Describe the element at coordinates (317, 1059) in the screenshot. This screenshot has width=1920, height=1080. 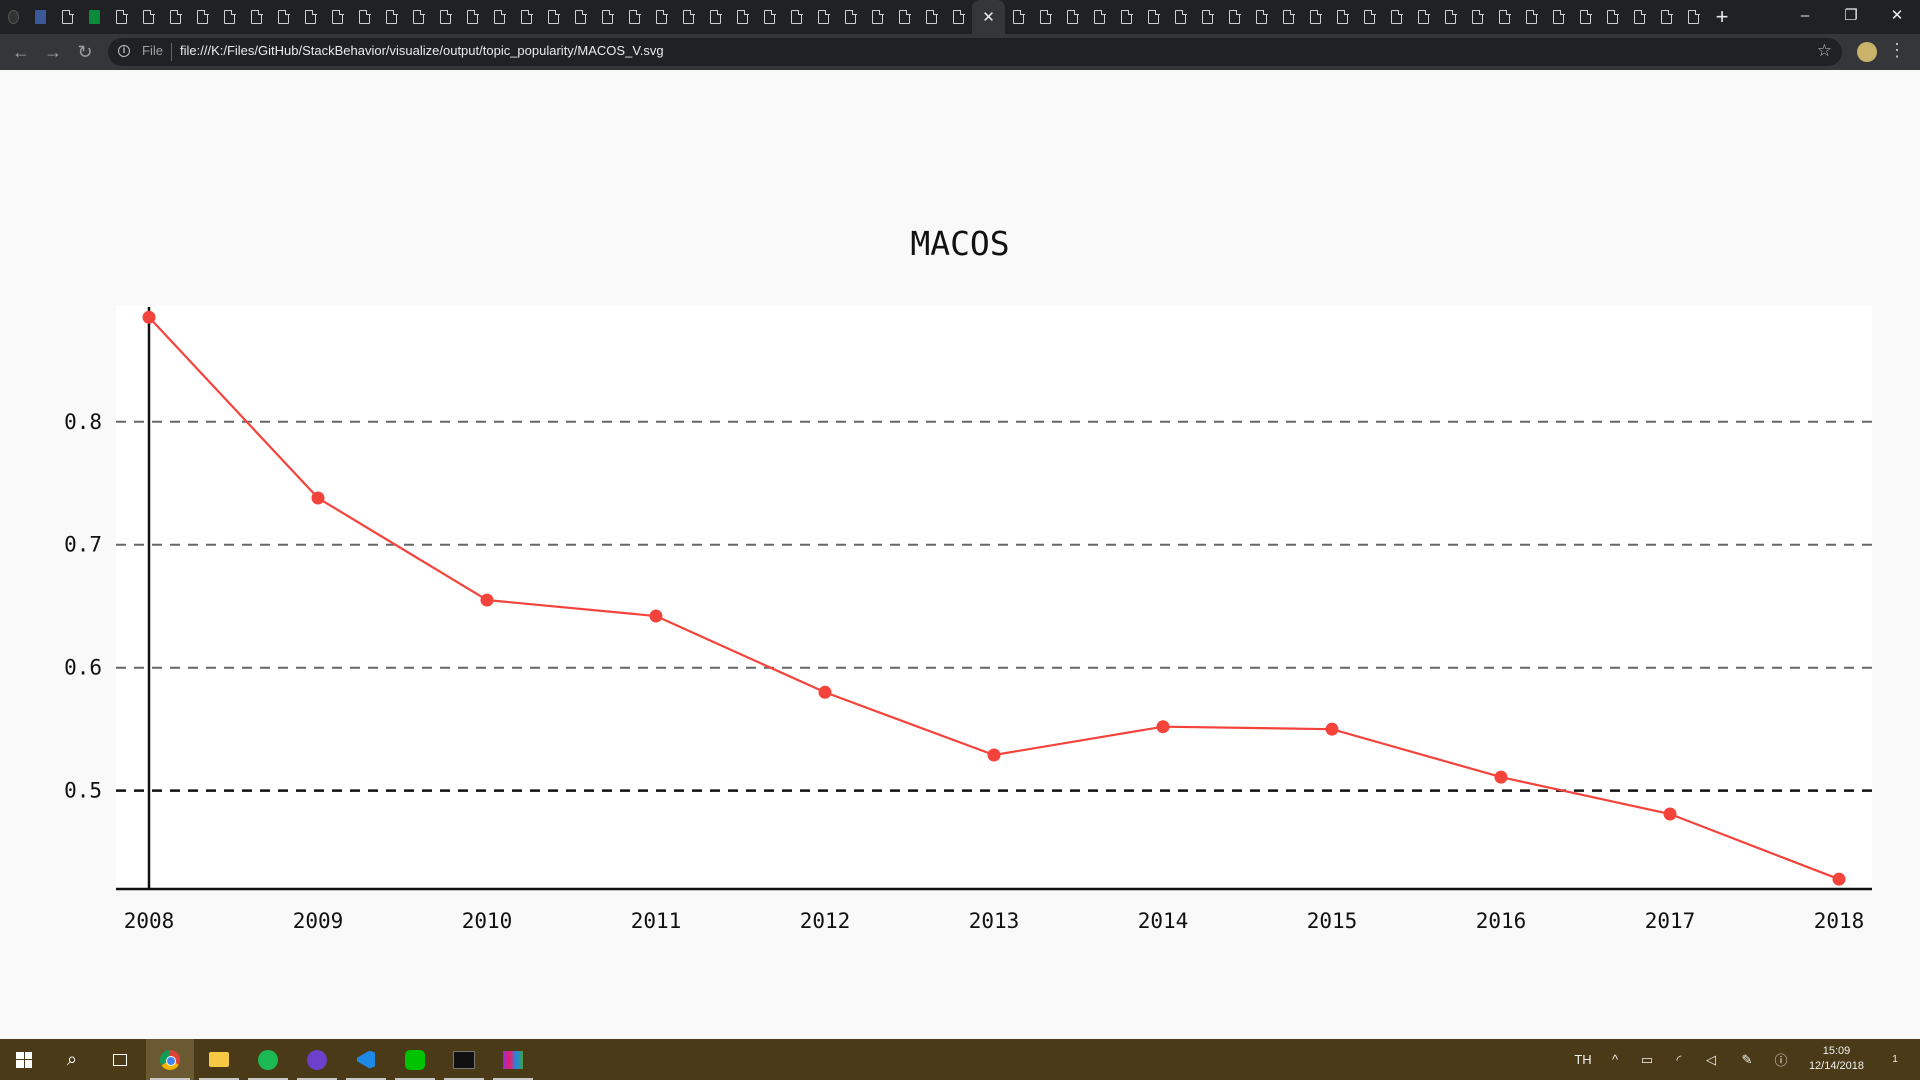
I see `github-desktop-icon` at that location.